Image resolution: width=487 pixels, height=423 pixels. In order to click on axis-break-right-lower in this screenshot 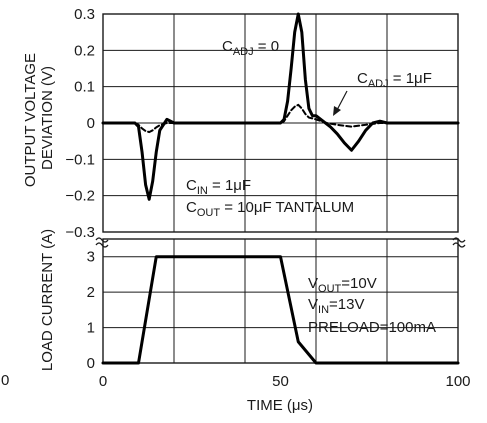, I will do `click(459, 245)`.